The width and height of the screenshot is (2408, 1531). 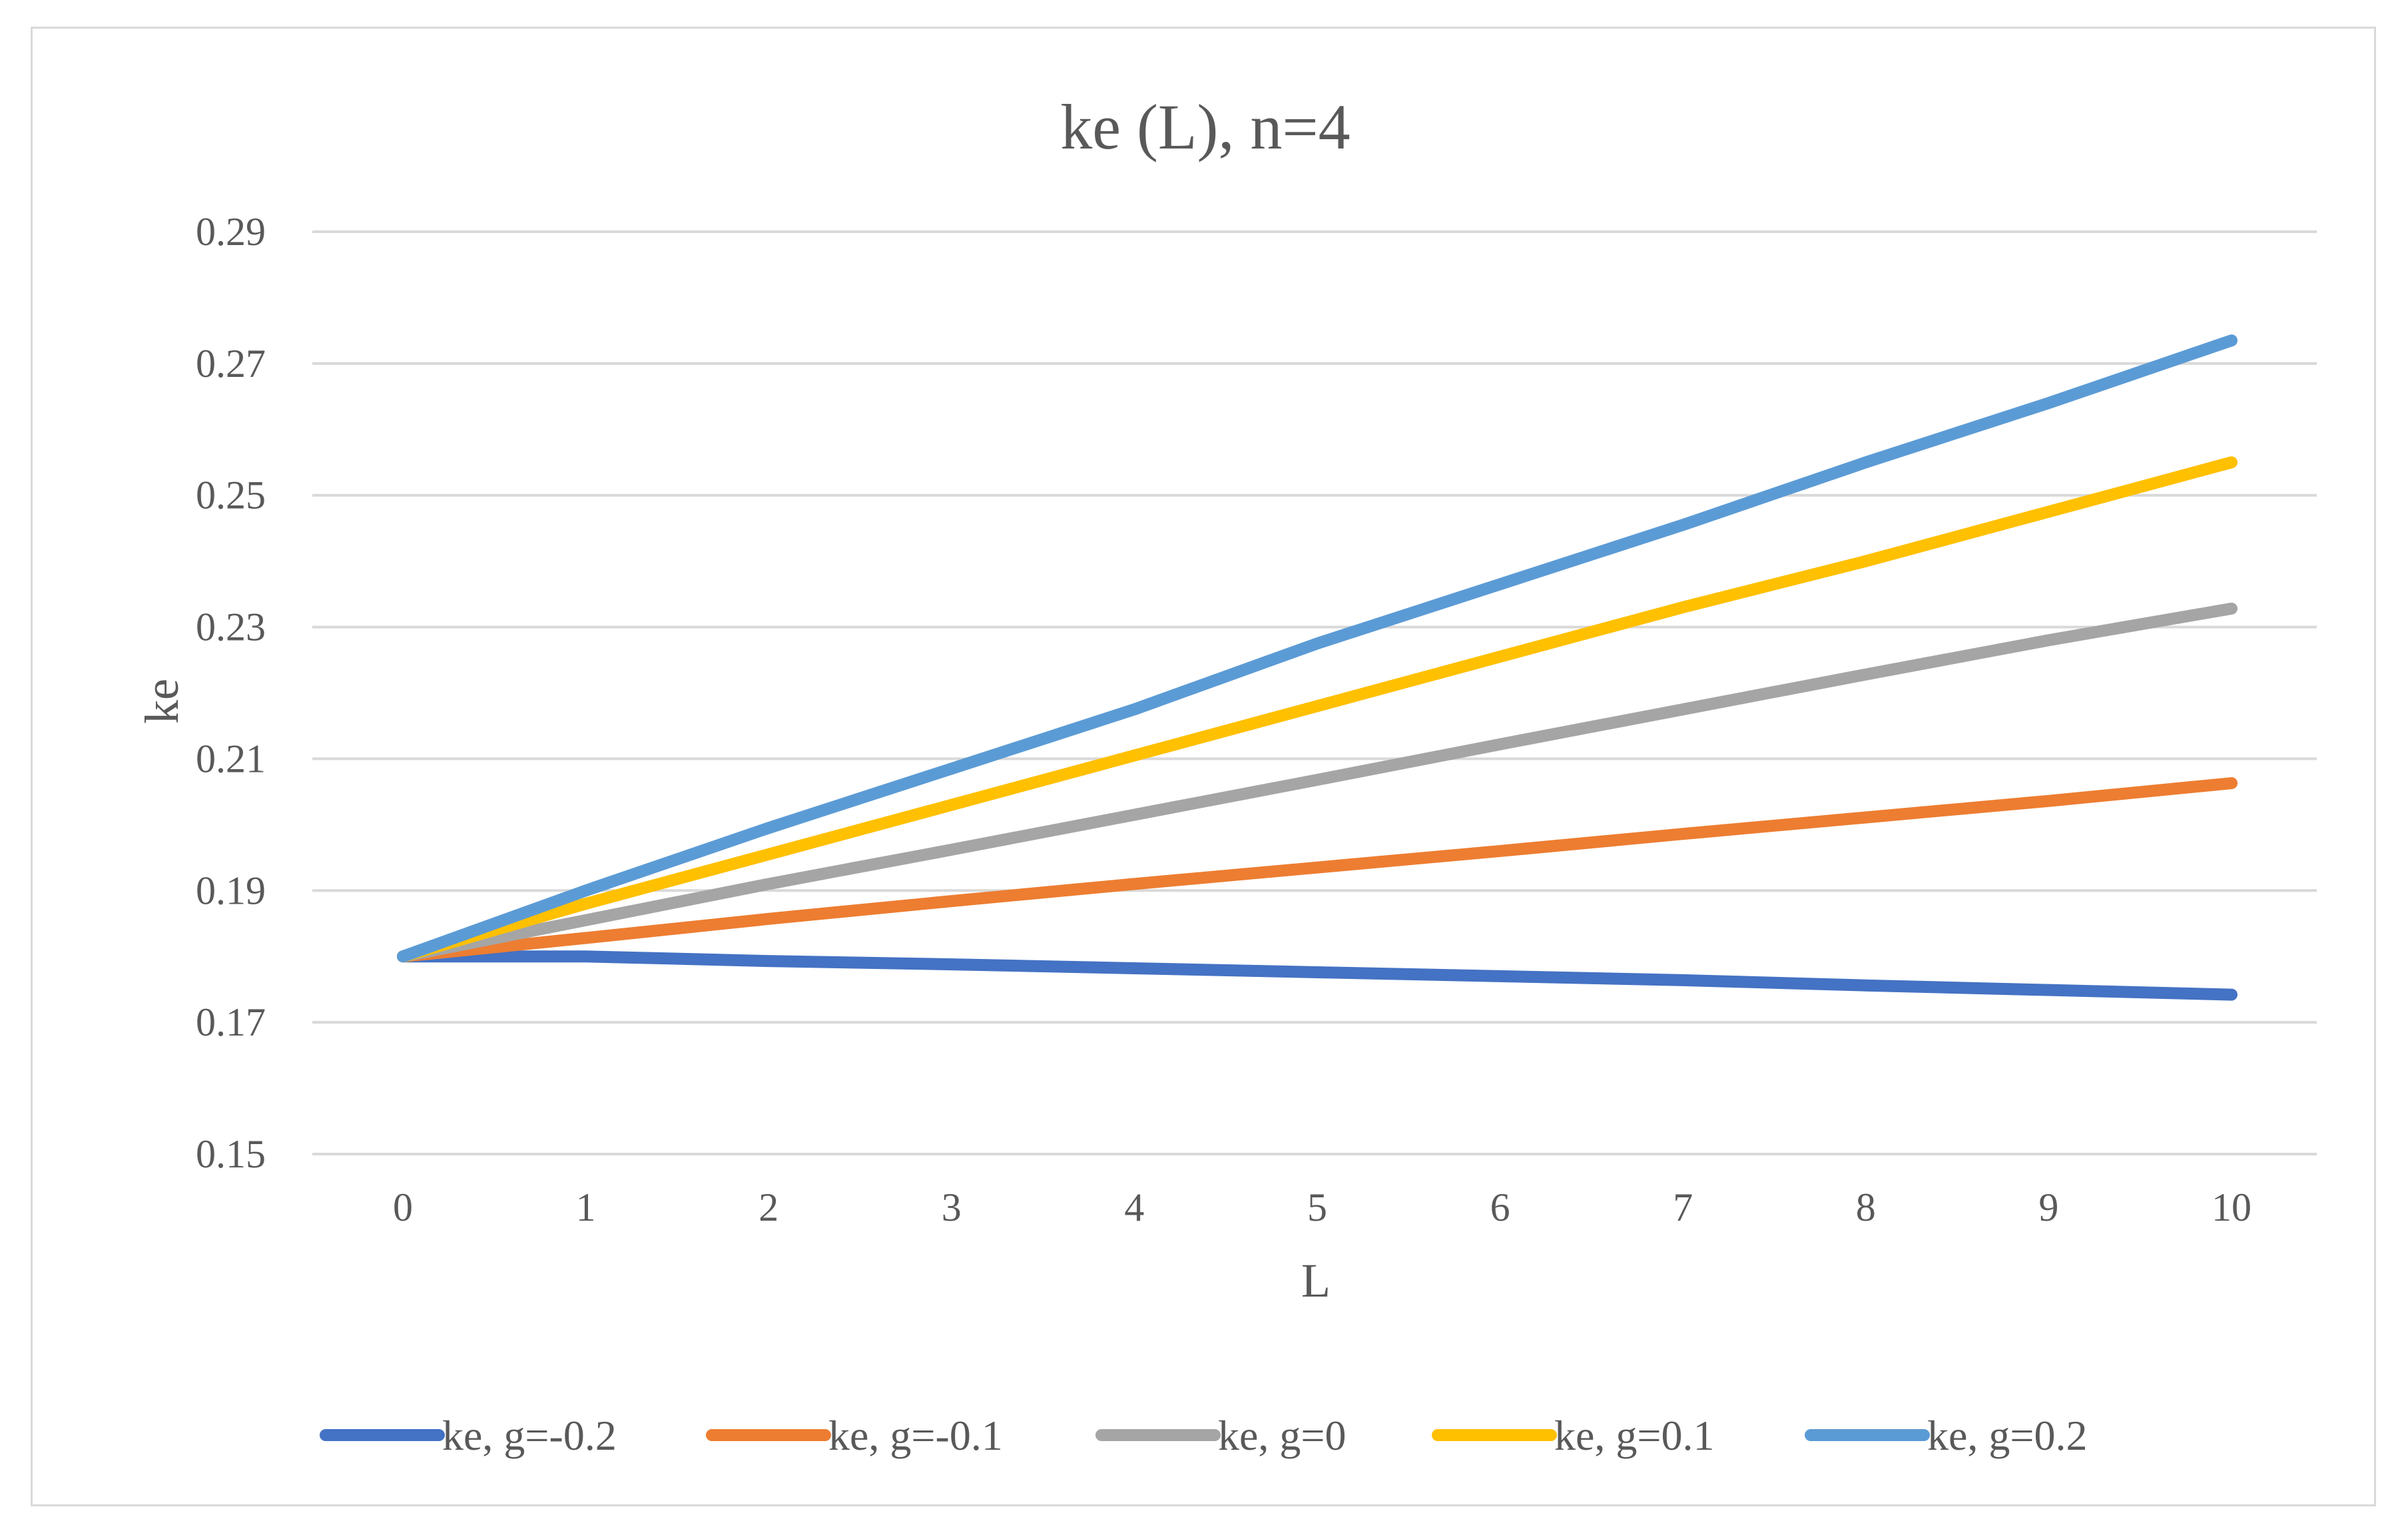 I want to click on y-tick-label: 0.19, so click(x=231, y=890).